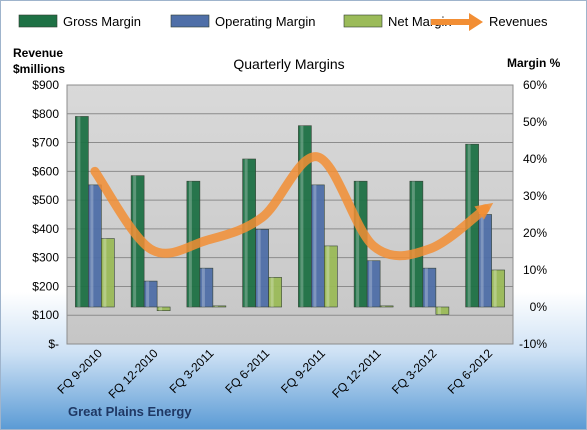  I want to click on right-axis-tick-label: 40%, so click(535, 159).